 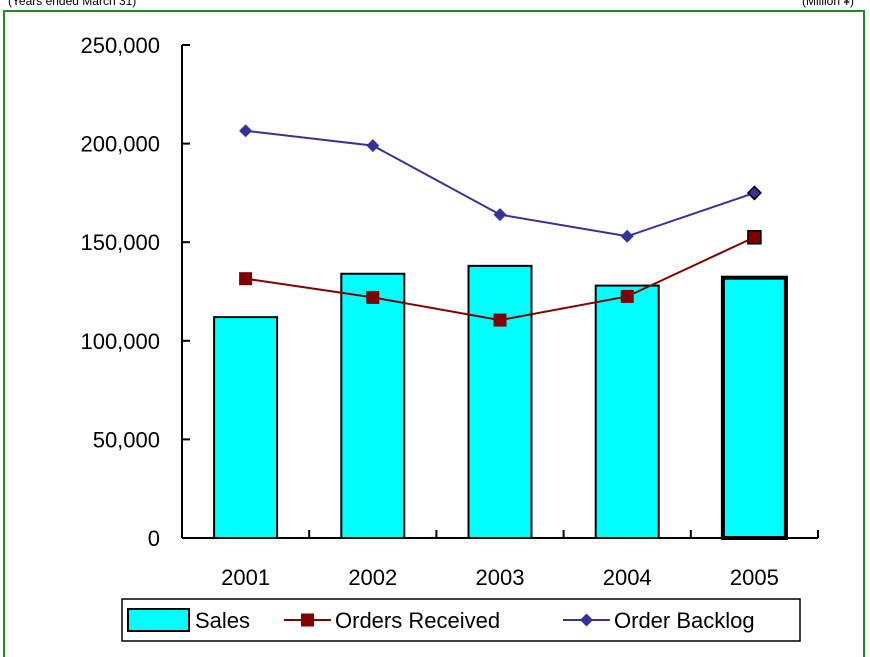 What do you see at coordinates (754, 577) in the screenshot?
I see `x-tick-label: 2005` at bounding box center [754, 577].